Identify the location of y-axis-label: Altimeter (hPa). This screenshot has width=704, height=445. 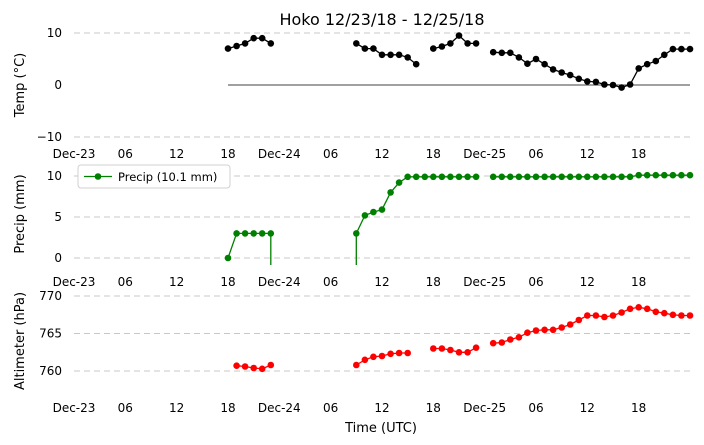
(20, 341).